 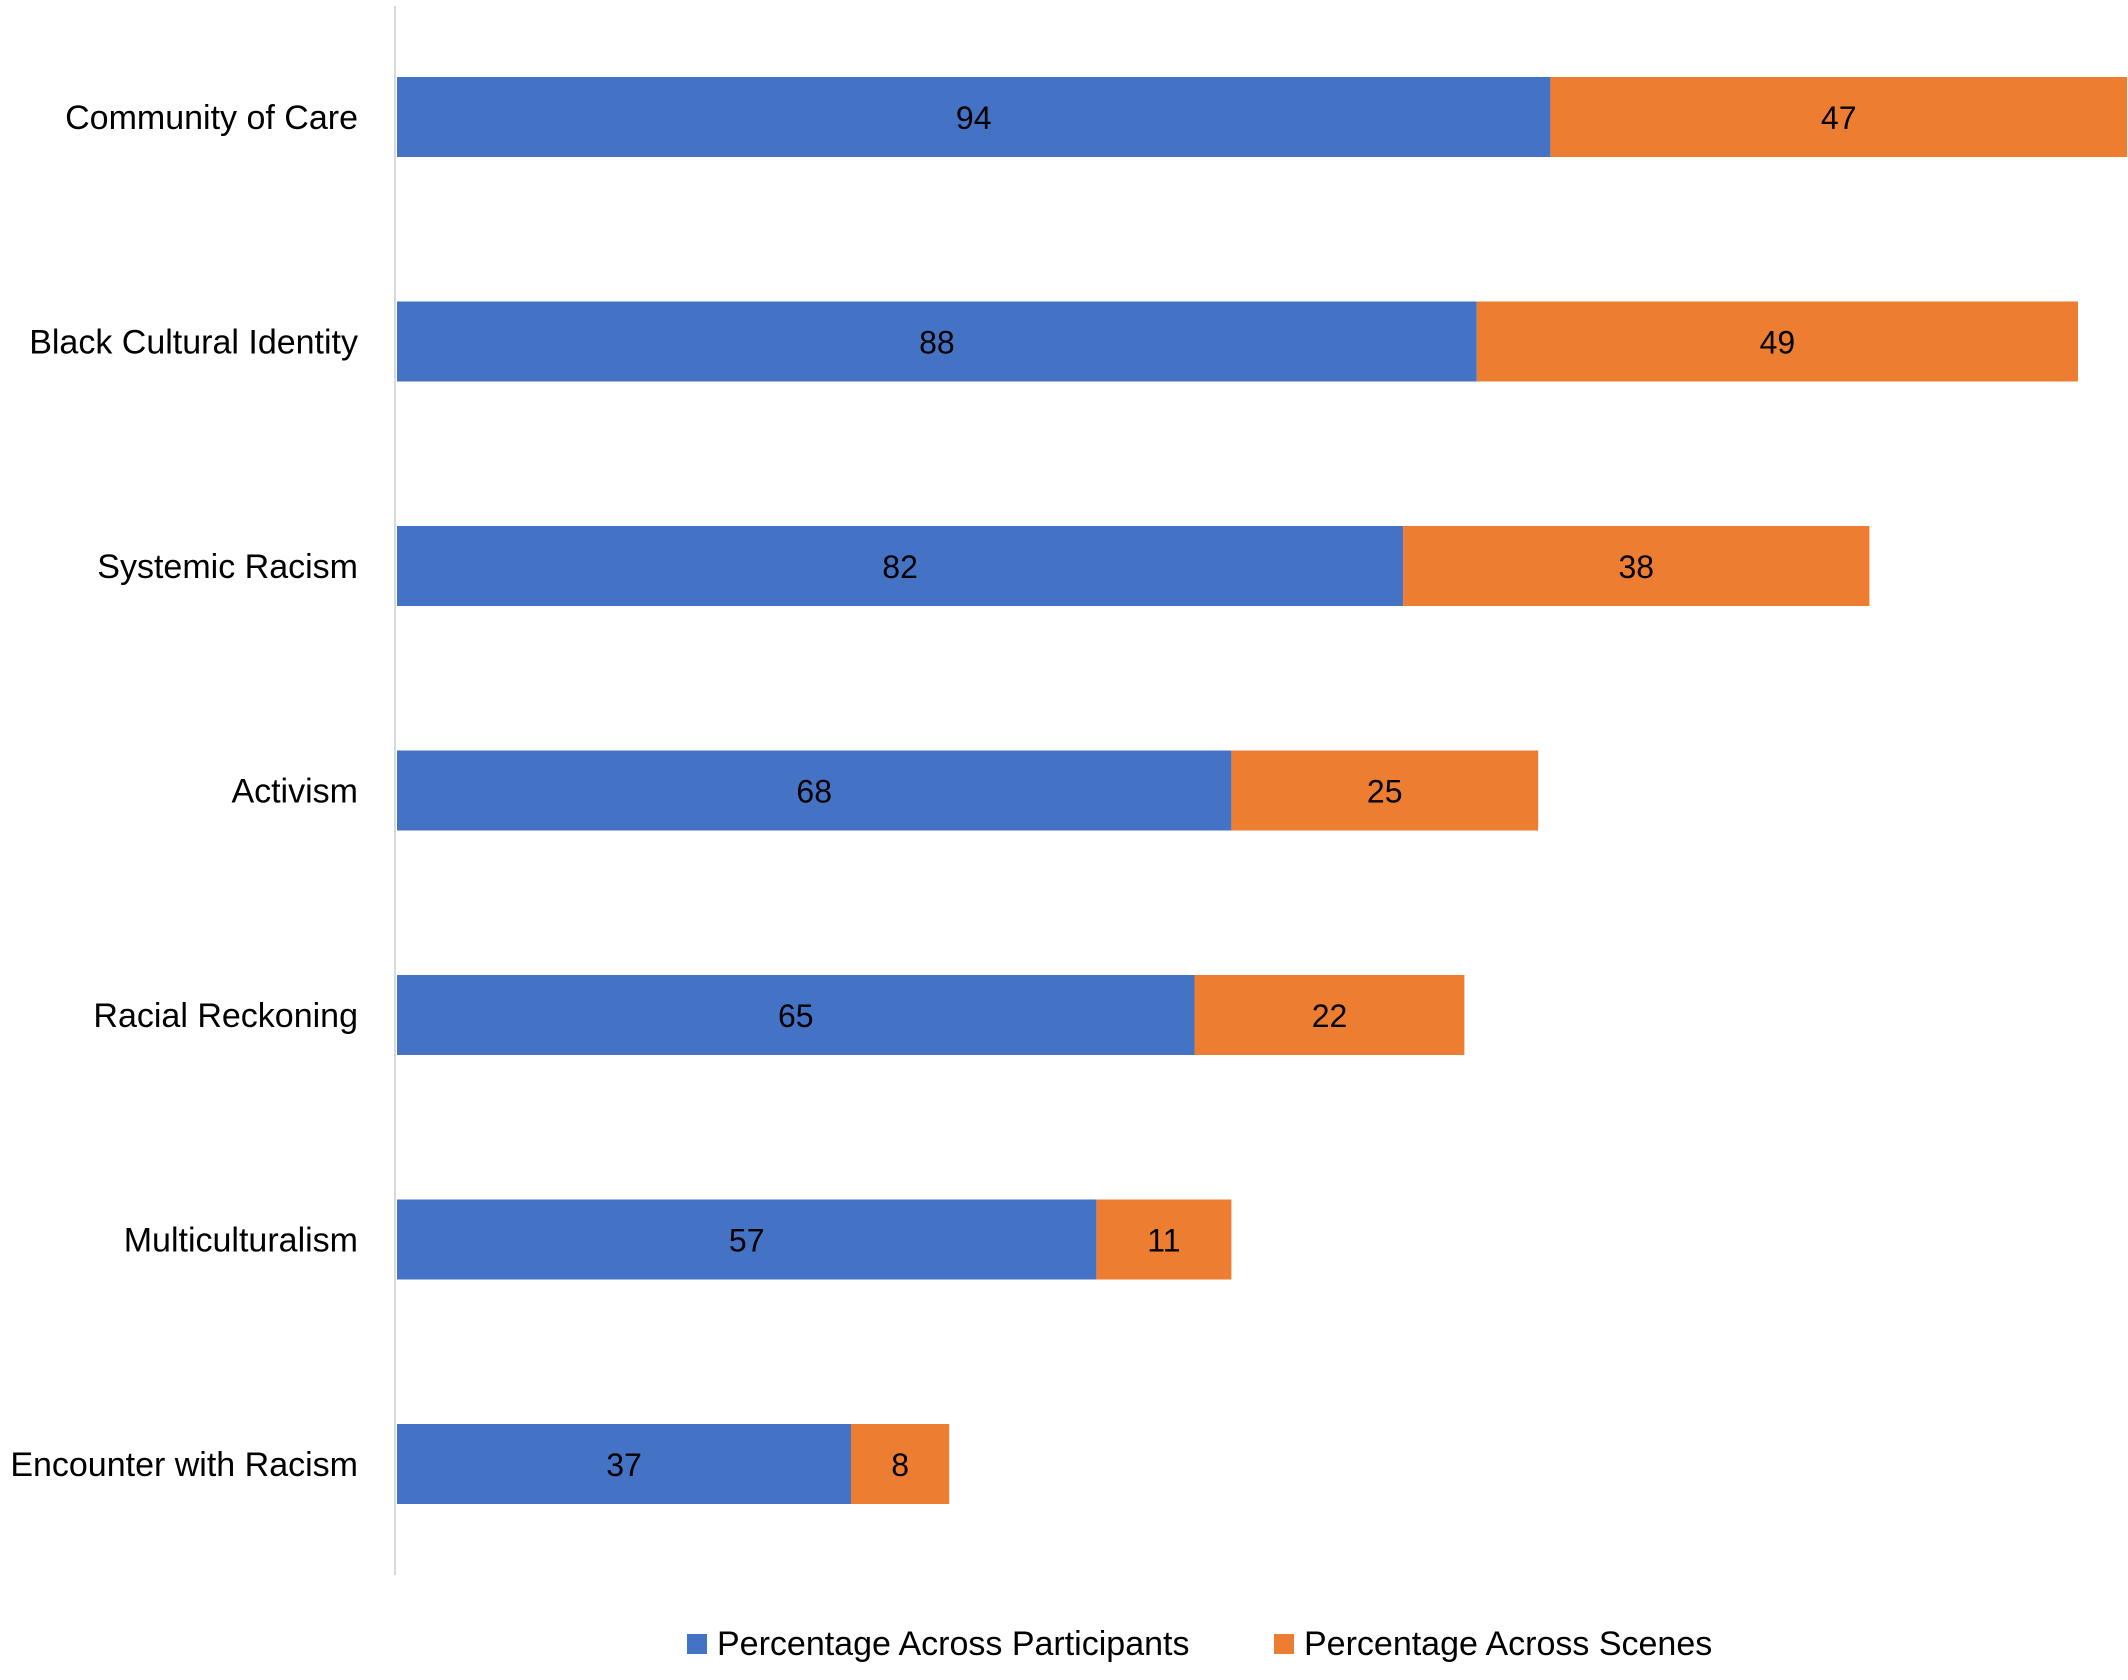 I want to click on data-label: 11, so click(x=1163, y=1241).